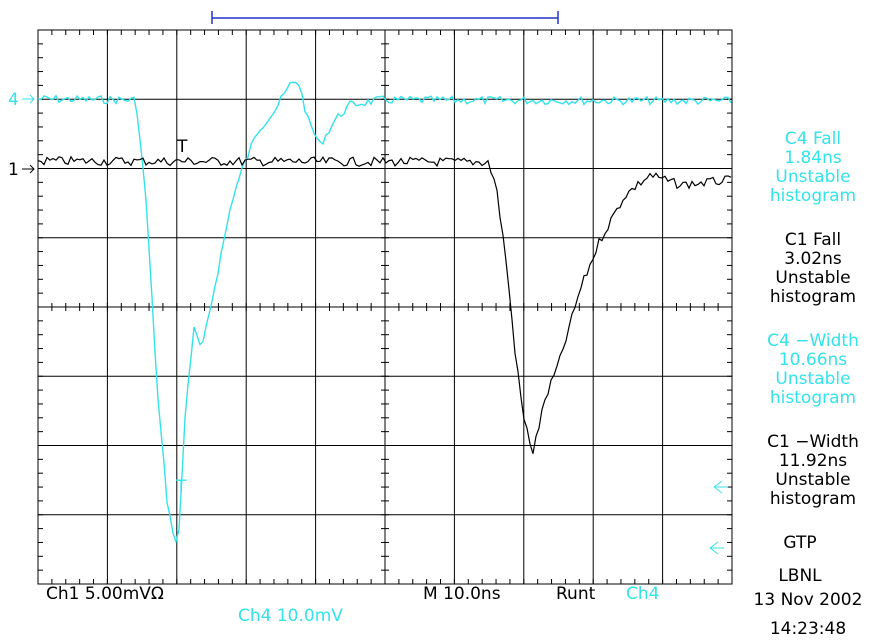  I want to click on ch1-marker: 1, so click(13, 170).